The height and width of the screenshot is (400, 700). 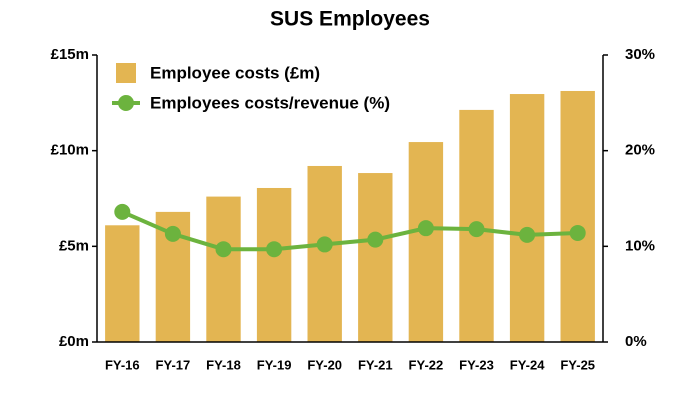 I want to click on x-tick-label: FY-16, so click(x=122, y=364).